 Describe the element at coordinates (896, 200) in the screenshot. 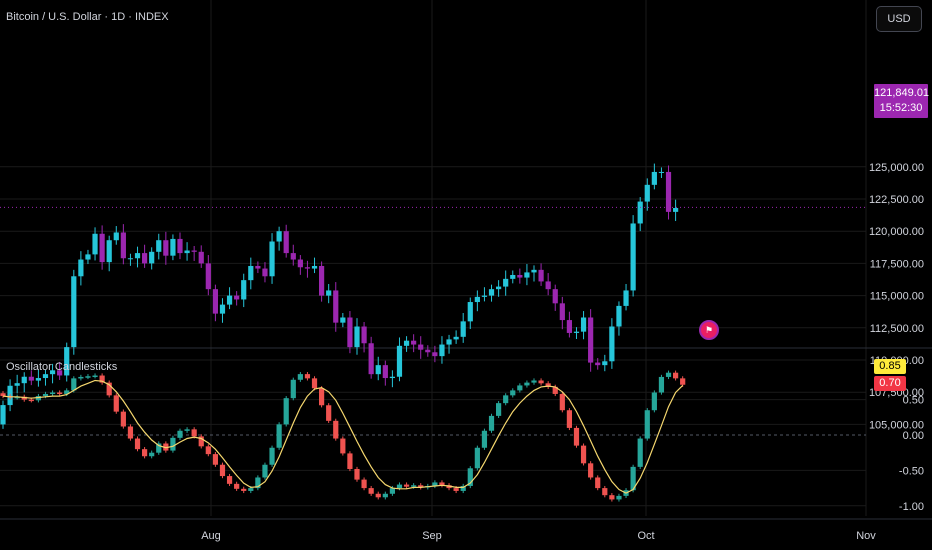

I see `price-axis-tick: 122,500.00` at that location.